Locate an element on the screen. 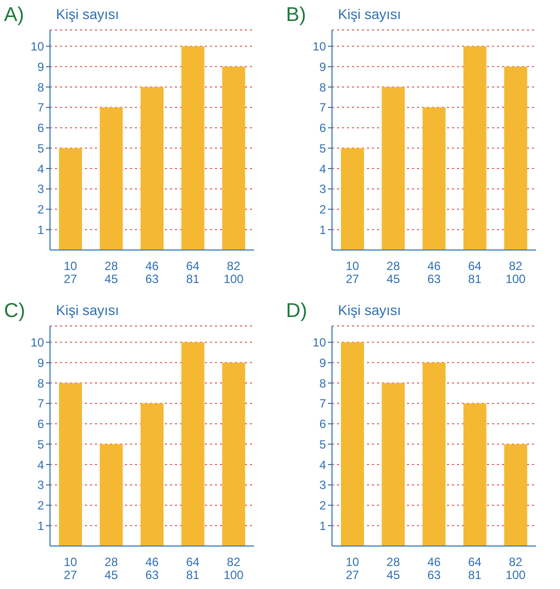 The width and height of the screenshot is (560, 589). chart-title: A) is located at coordinates (14, 15).